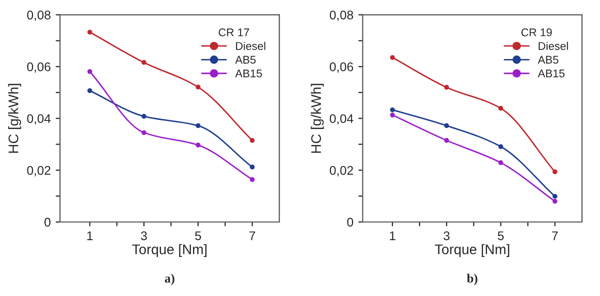 Image resolution: width=600 pixels, height=296 pixels. What do you see at coordinates (234, 32) in the screenshot?
I see `legend-title: CR 17` at bounding box center [234, 32].